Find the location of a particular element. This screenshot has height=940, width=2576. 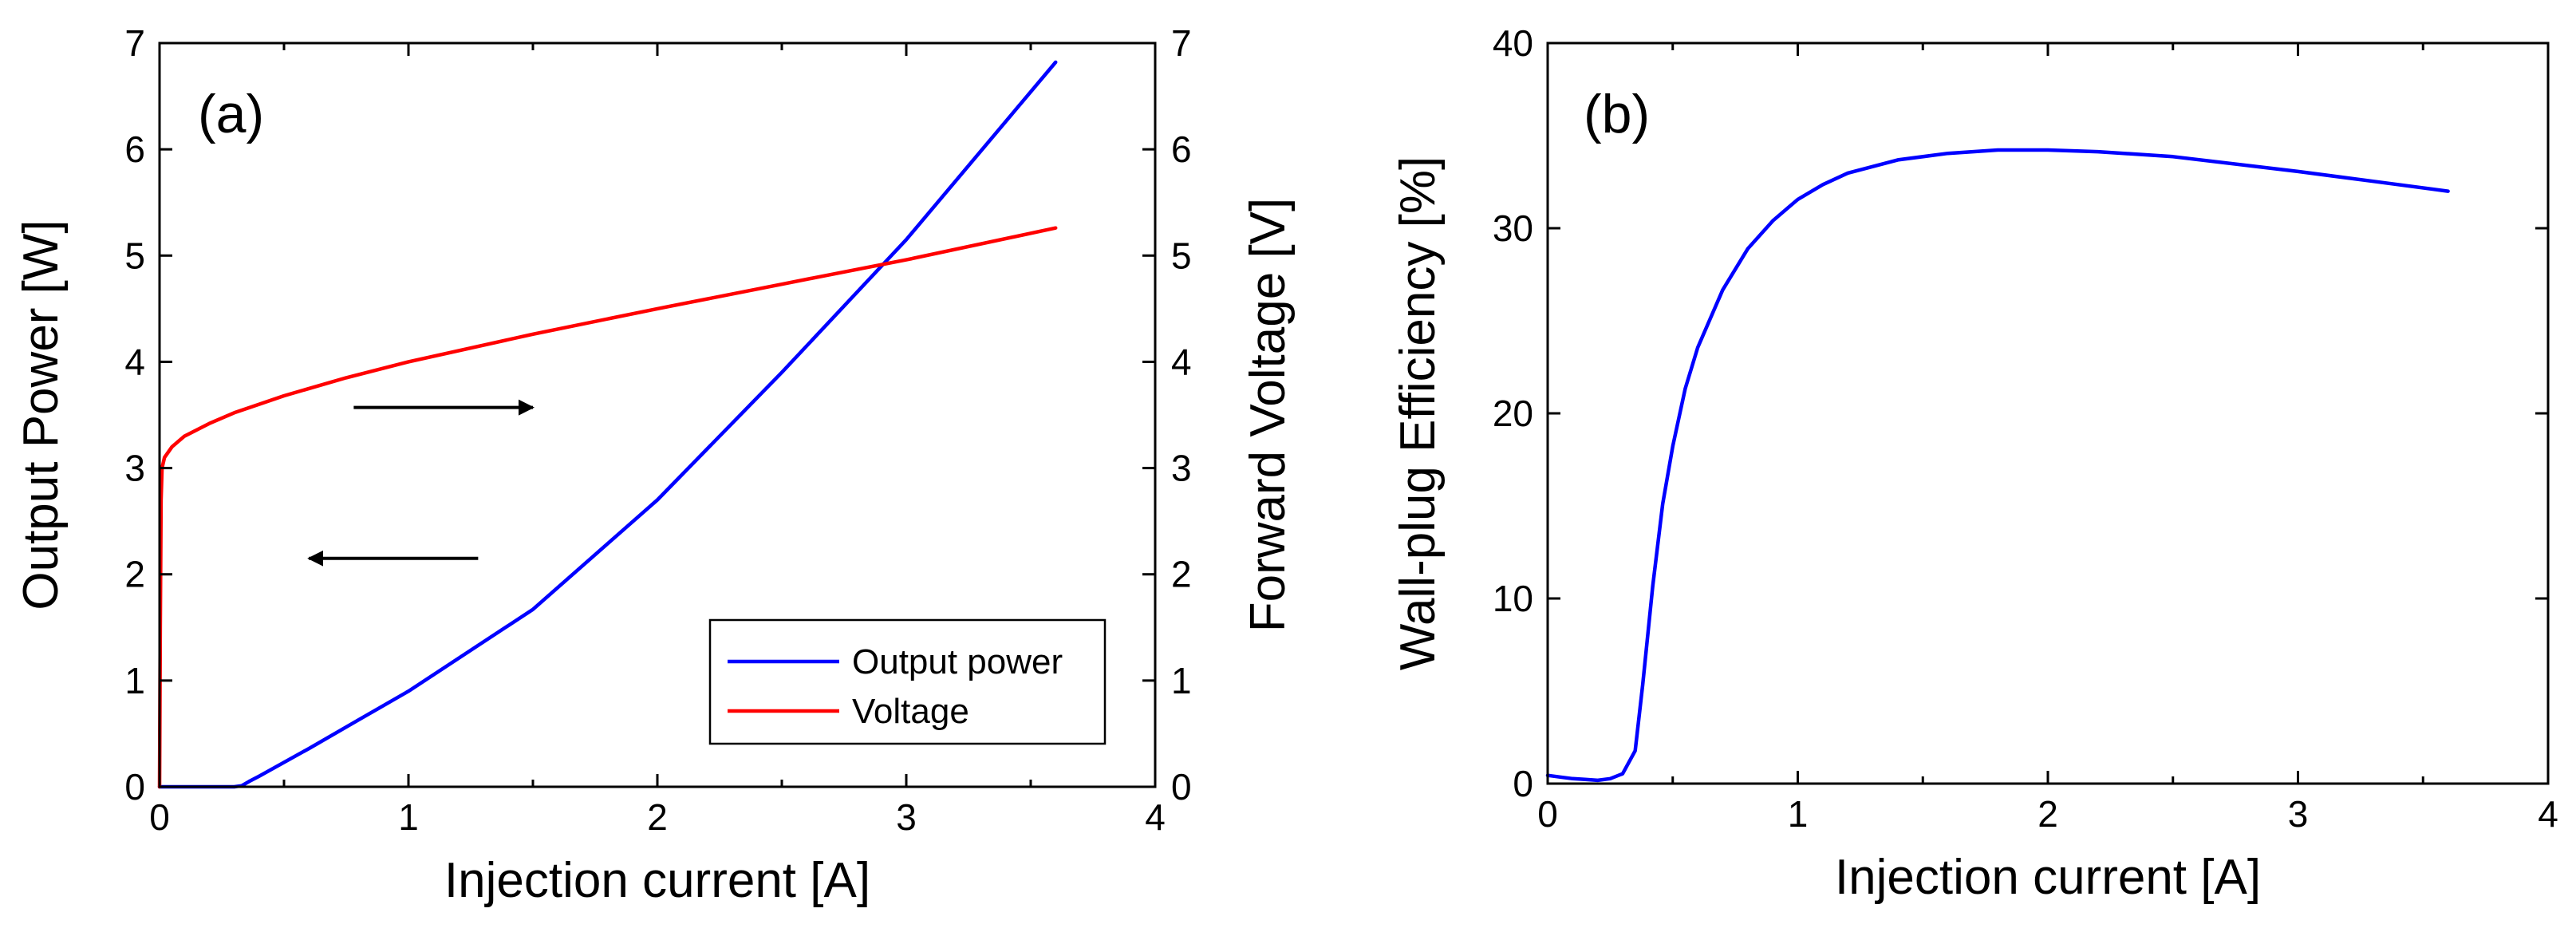

legend-label: Output power is located at coordinates (958, 662).